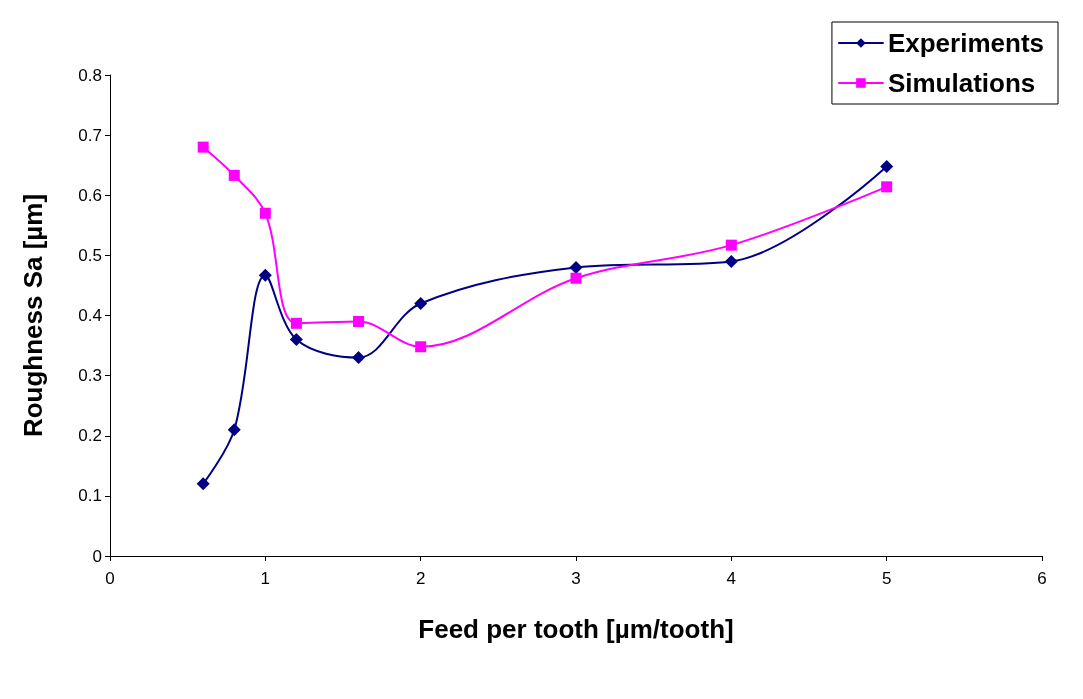 Image resolution: width=1083 pixels, height=699 pixels. Describe the element at coordinates (966, 43) in the screenshot. I see `legend-label: Experiments` at that location.